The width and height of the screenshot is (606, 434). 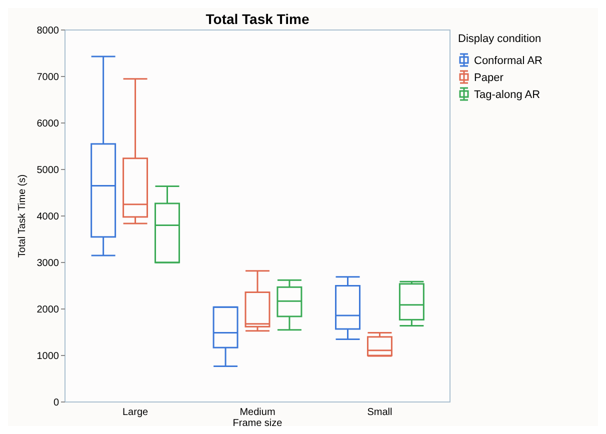 What do you see at coordinates (258, 412) in the screenshot?
I see `x-tick-label: Medium` at bounding box center [258, 412].